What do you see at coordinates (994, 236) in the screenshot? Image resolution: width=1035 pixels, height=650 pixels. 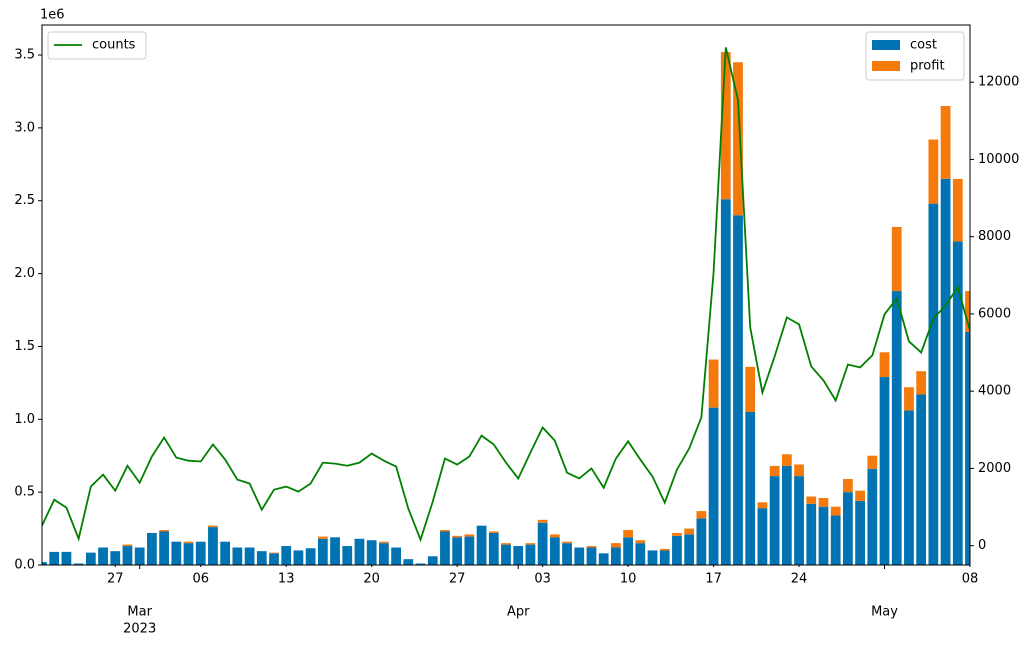 I see `y2-tick-label: 8000` at bounding box center [994, 236].